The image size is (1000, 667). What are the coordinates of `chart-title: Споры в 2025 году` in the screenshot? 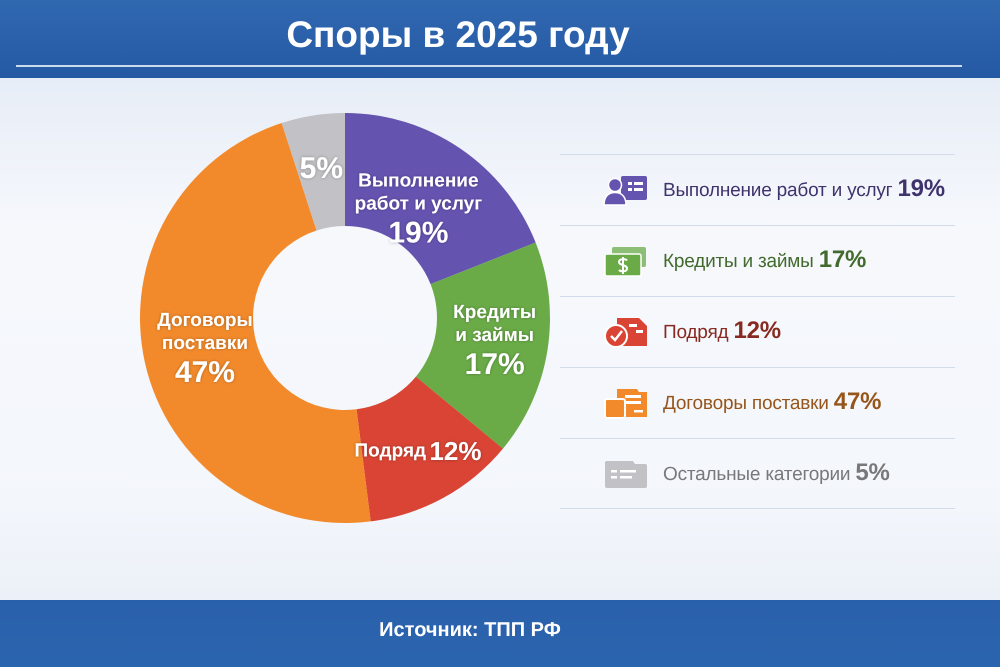 It's located at (458, 35).